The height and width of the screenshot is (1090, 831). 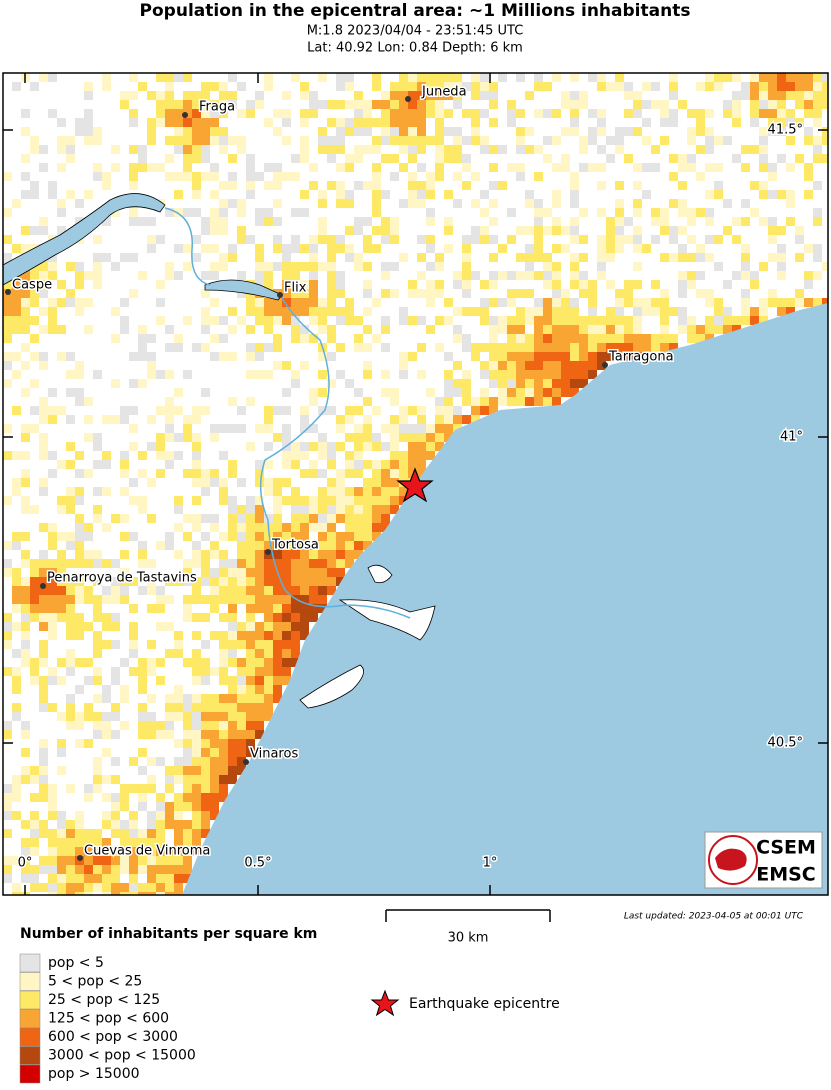 What do you see at coordinates (168, 934) in the screenshot?
I see `legend-title: Number of inhabitants per square km` at bounding box center [168, 934].